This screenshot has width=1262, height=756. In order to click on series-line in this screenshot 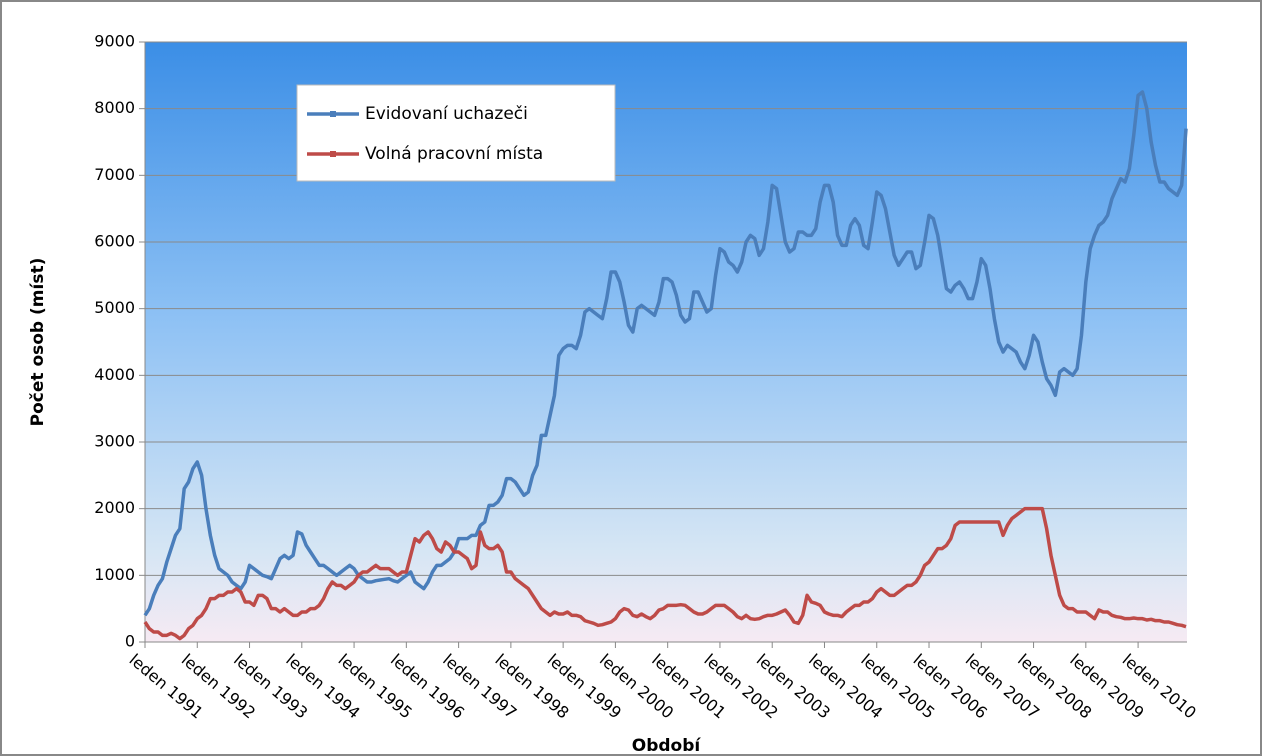, I will do `click(665, 573)`.